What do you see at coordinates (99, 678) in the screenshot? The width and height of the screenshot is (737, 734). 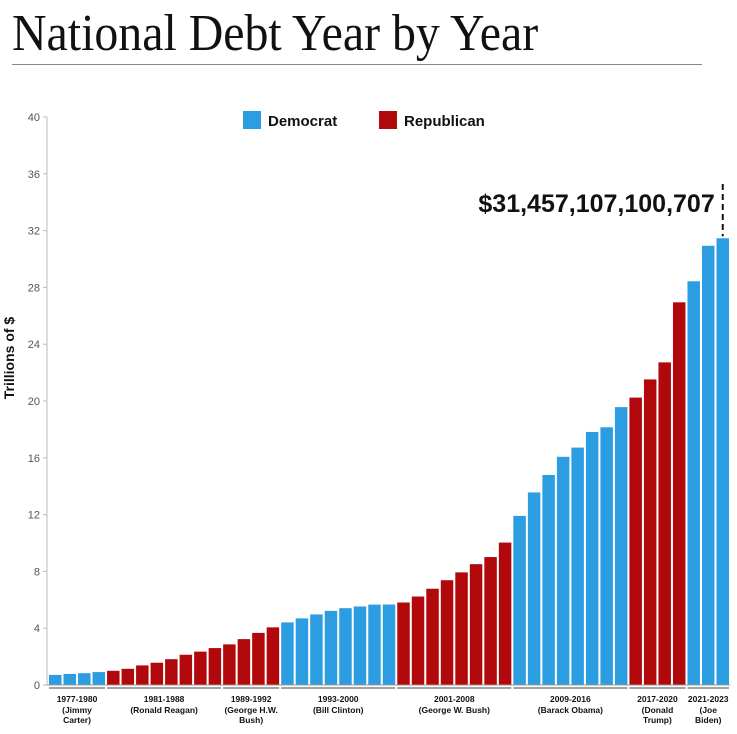 I see `bar-1980` at bounding box center [99, 678].